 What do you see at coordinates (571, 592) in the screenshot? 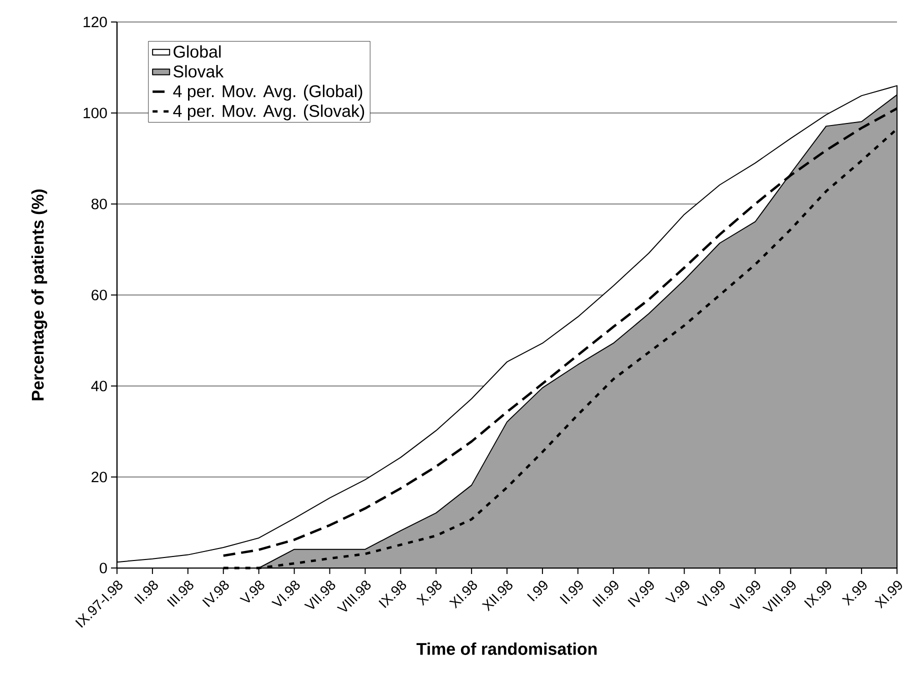
I see `x-tick-label: II.99` at bounding box center [571, 592].